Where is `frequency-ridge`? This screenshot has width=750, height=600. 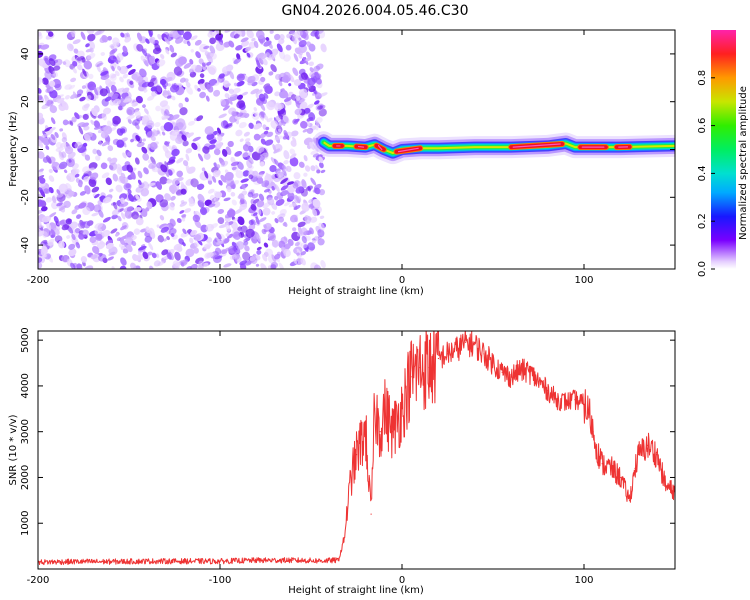 frequency-ridge is located at coordinates (493, 148).